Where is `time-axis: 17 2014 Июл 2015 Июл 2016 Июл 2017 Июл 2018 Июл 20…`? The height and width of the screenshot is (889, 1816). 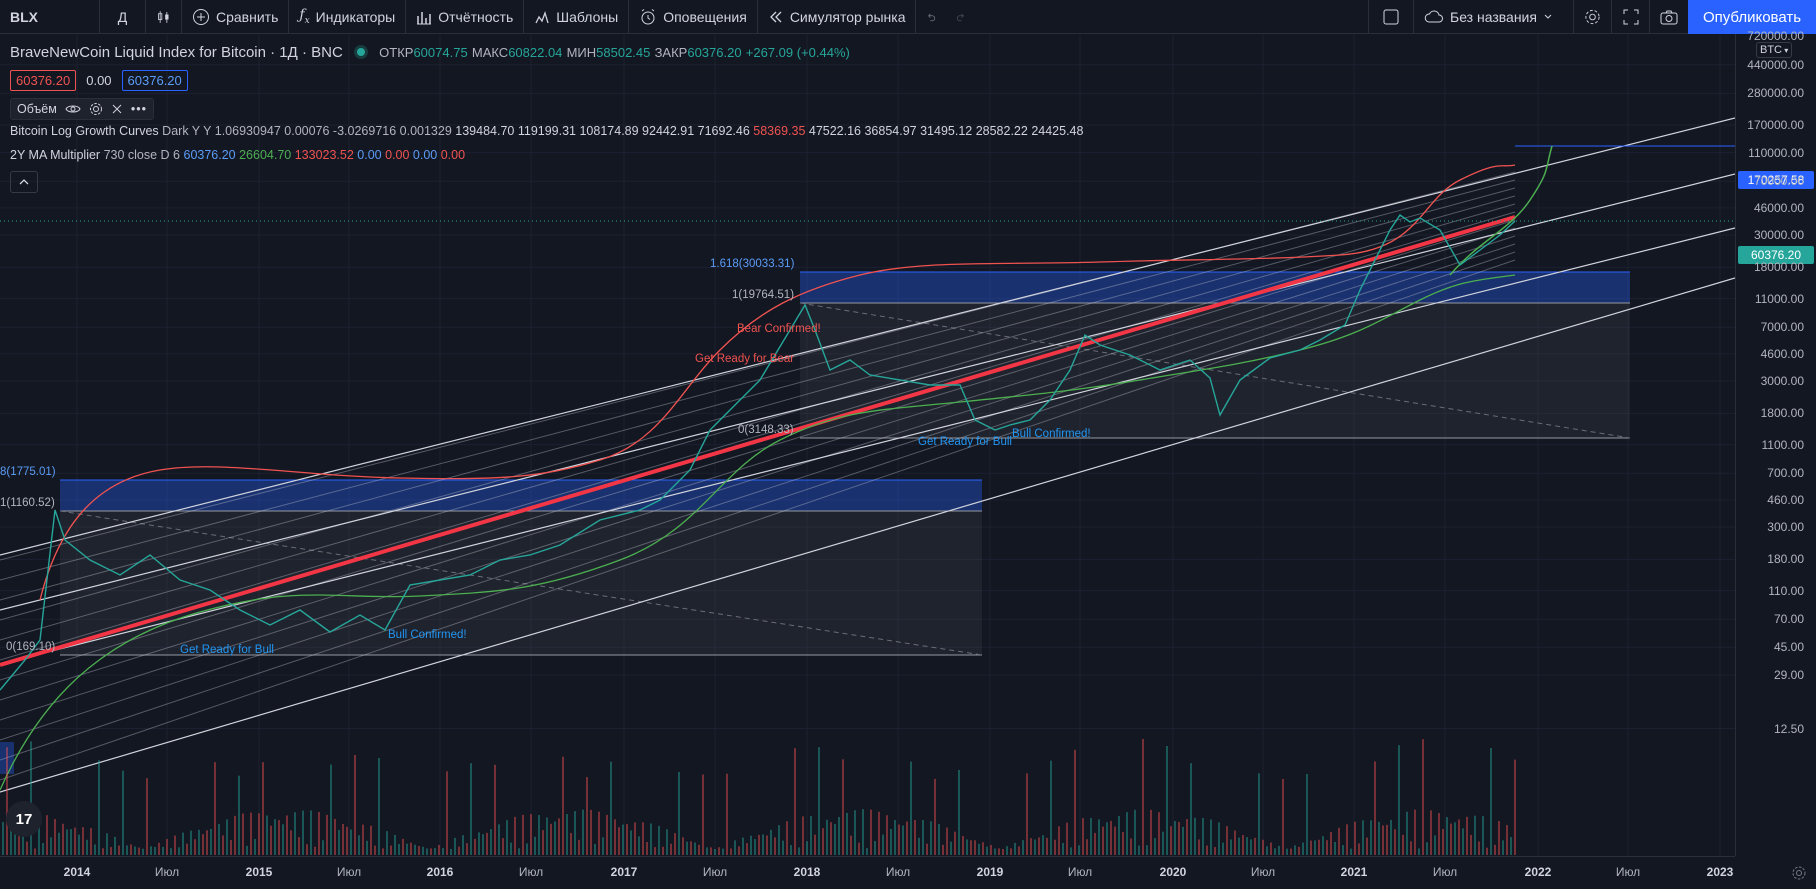
time-axis: 17 2014 Июл 2015 Июл 2016 Июл 2017 Июл 2018 Июл 20… is located at coordinates (903, 845).